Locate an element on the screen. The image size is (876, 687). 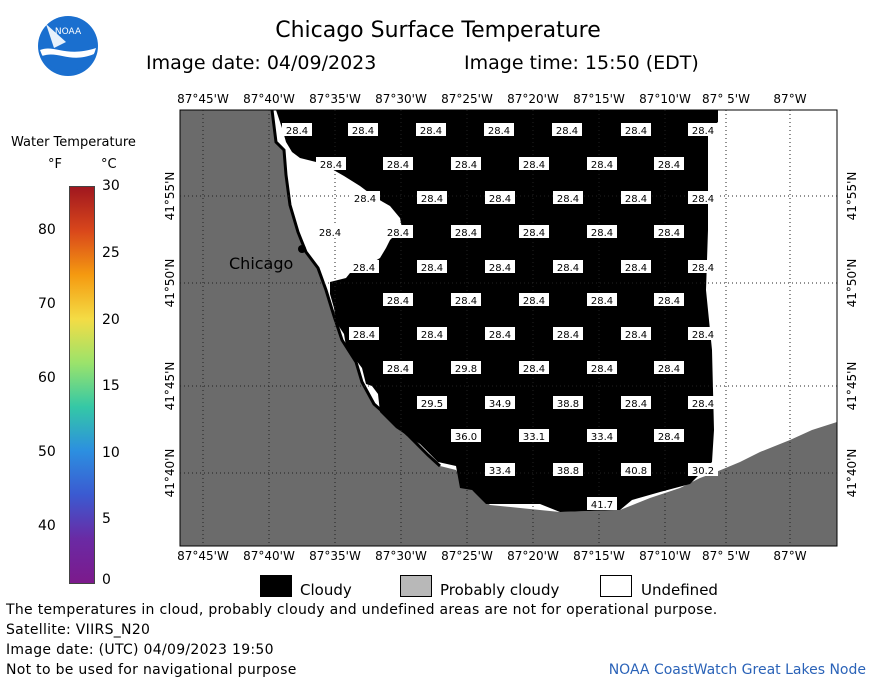
noaa-logo-icon: NOAA is located at coordinates (68, 46).